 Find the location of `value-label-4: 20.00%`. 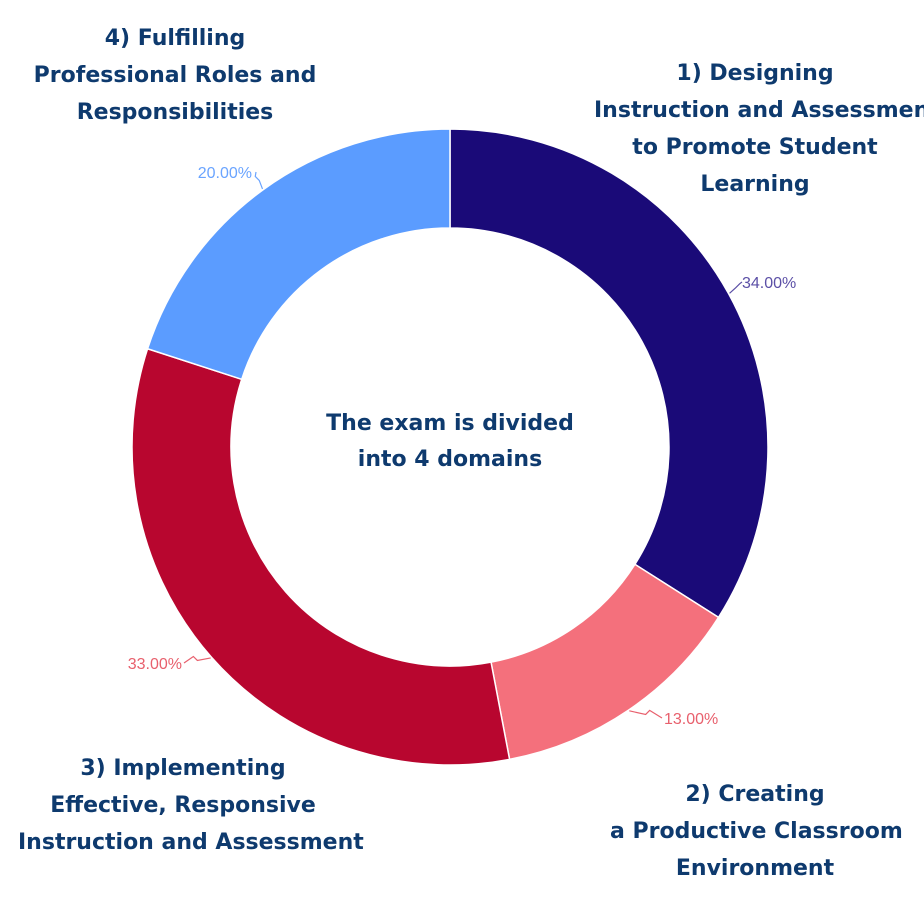

value-label-4: 20.00% is located at coordinates (225, 173).